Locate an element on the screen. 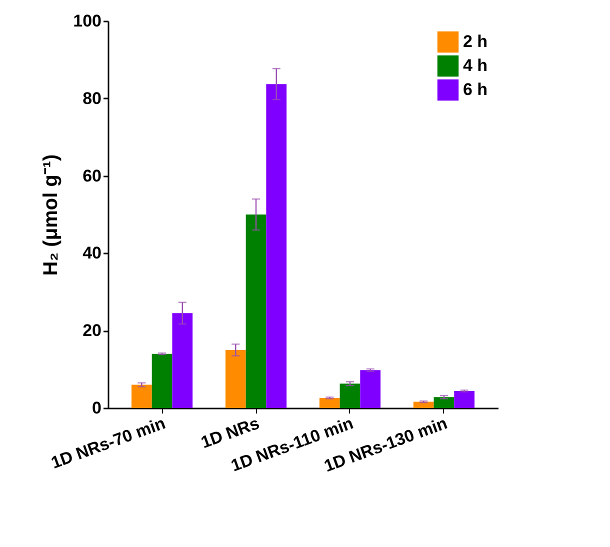  legend-label: 2 h is located at coordinates (475, 41).